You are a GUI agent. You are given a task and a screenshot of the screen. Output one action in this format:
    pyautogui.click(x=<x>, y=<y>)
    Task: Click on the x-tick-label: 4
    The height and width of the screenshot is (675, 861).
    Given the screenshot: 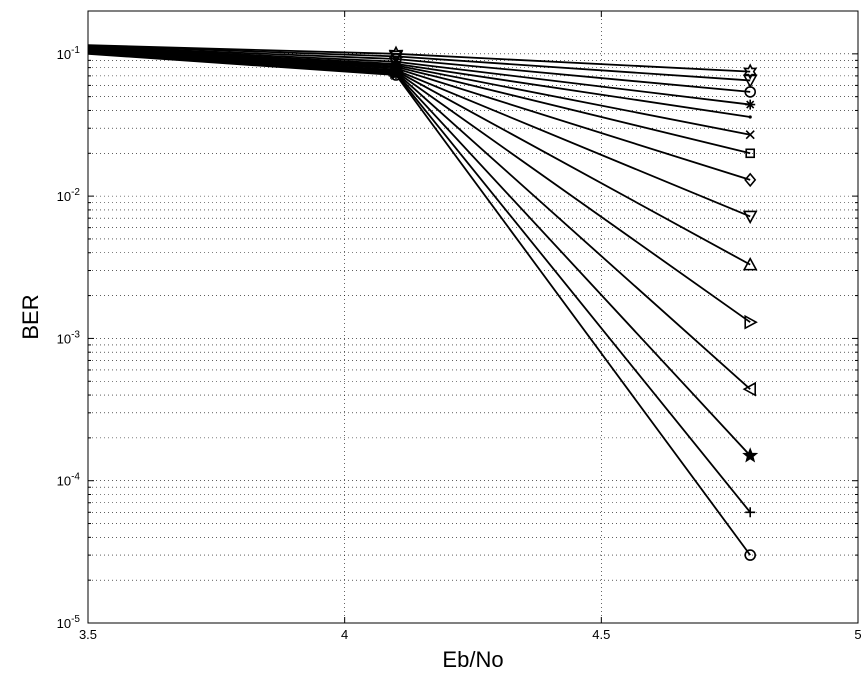 What is the action you would take?
    pyautogui.click(x=344, y=634)
    